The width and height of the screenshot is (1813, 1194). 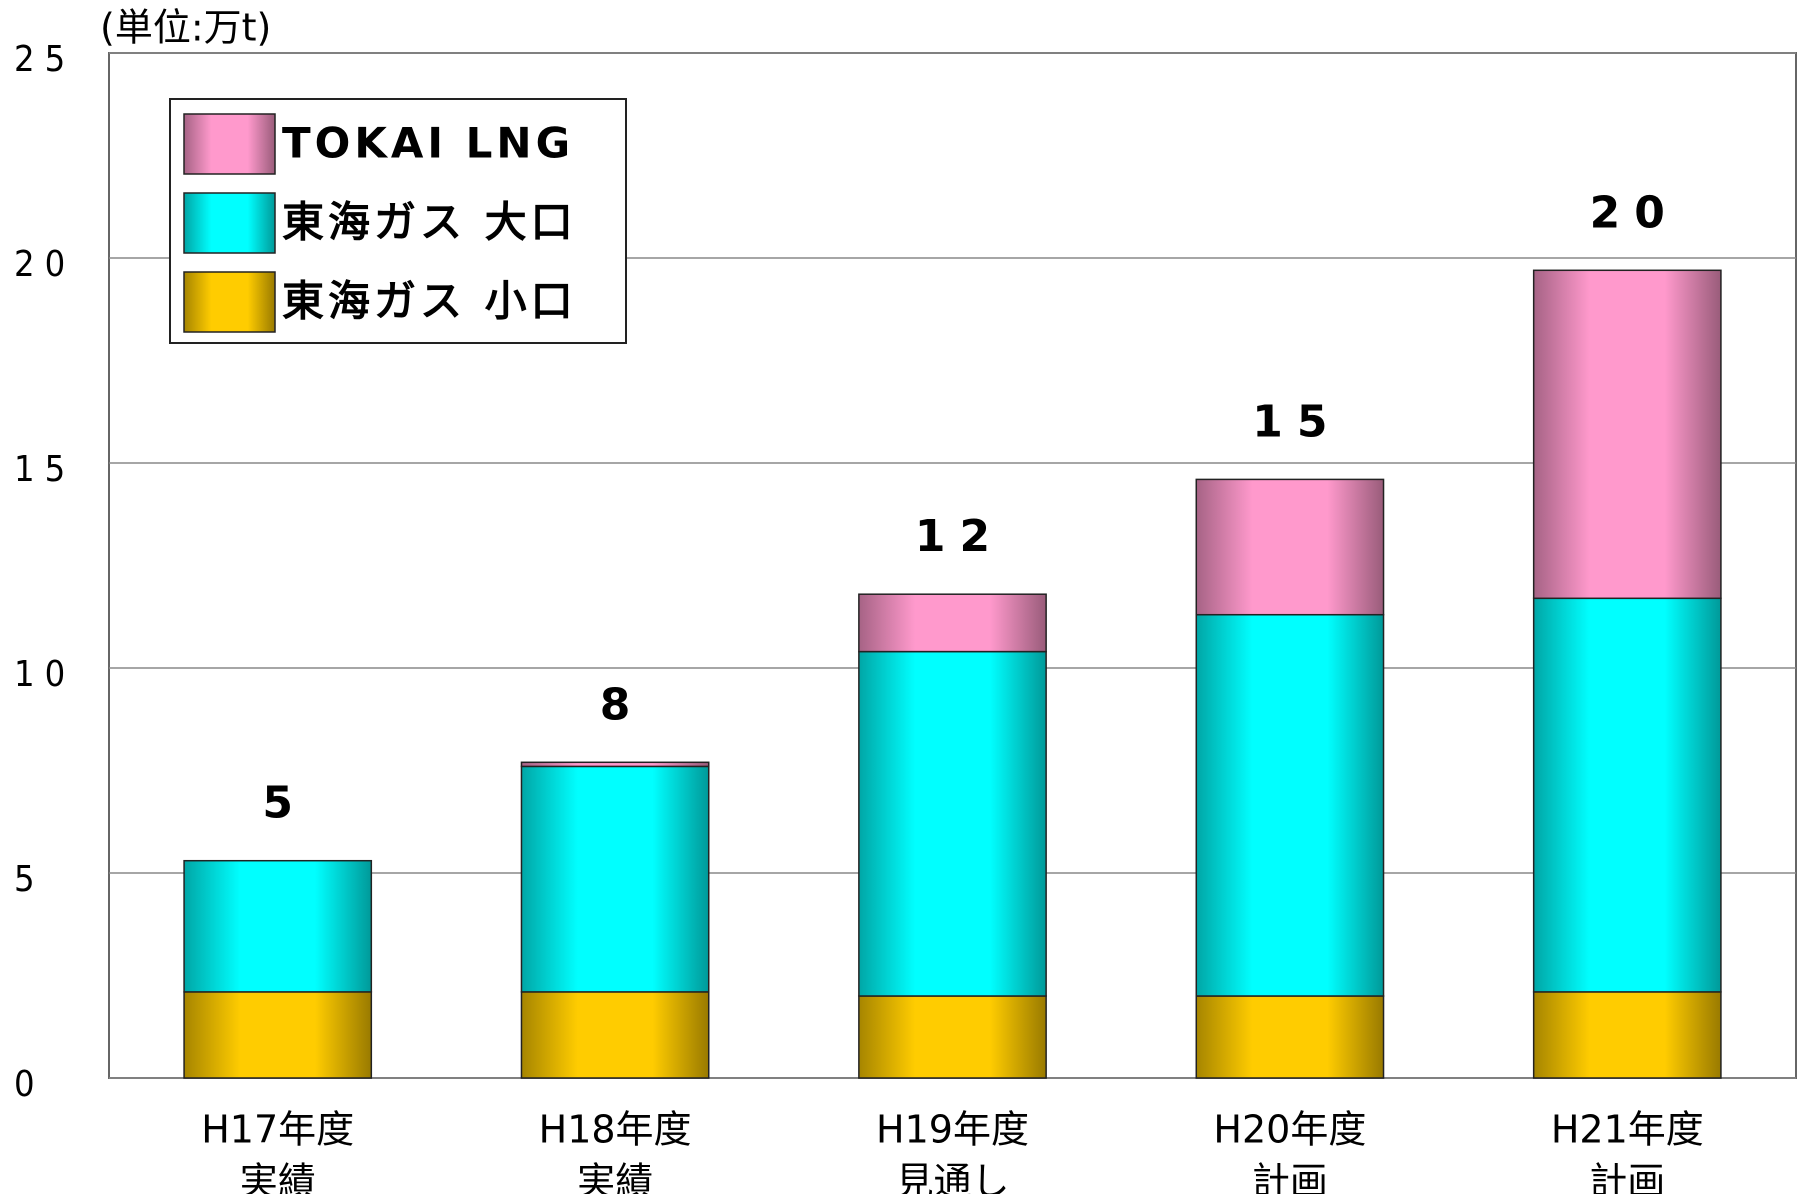 I want to click on y-tick-label: 15, so click(x=44, y=469).